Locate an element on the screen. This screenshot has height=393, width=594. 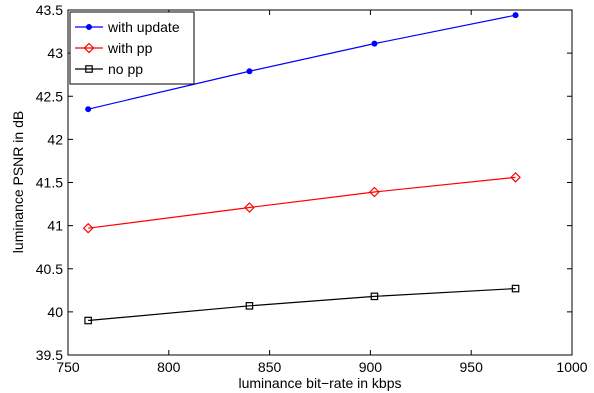
legend-label: with update is located at coordinates (143, 27).